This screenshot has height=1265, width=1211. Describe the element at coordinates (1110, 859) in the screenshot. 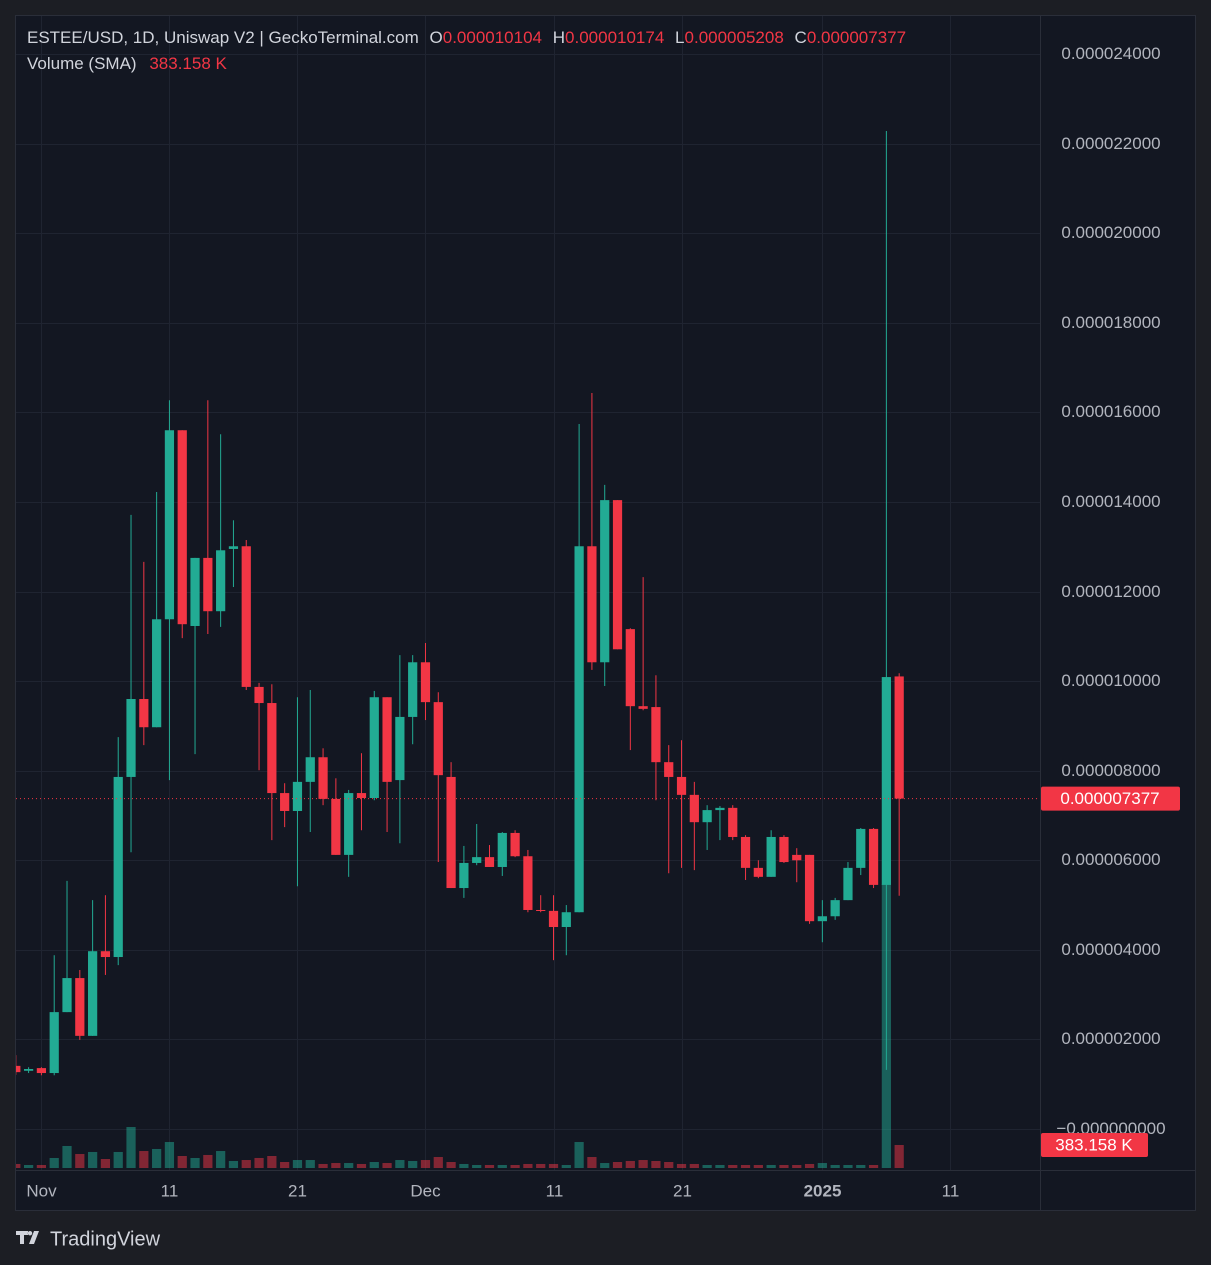

I see `y-tick-label: 0.000006000` at that location.